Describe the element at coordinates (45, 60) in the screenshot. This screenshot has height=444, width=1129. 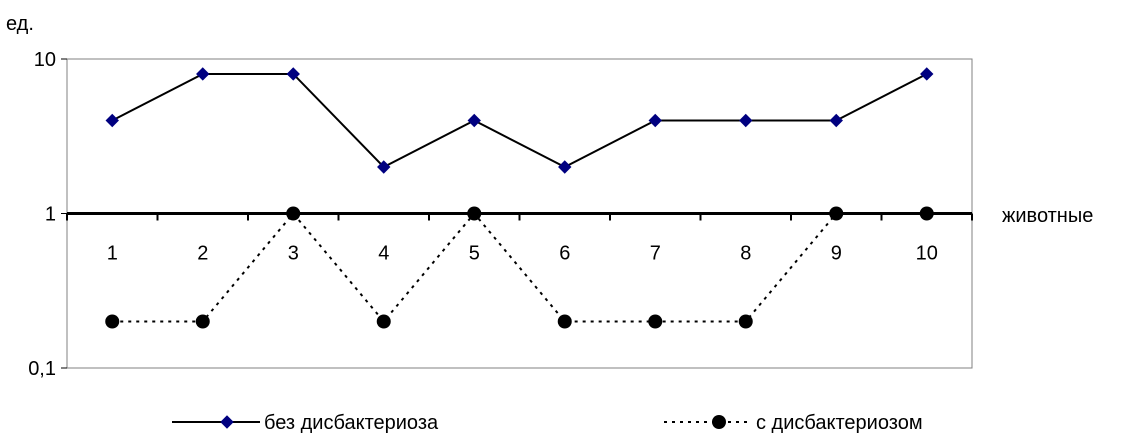
I see `y-tick-label: 10` at that location.